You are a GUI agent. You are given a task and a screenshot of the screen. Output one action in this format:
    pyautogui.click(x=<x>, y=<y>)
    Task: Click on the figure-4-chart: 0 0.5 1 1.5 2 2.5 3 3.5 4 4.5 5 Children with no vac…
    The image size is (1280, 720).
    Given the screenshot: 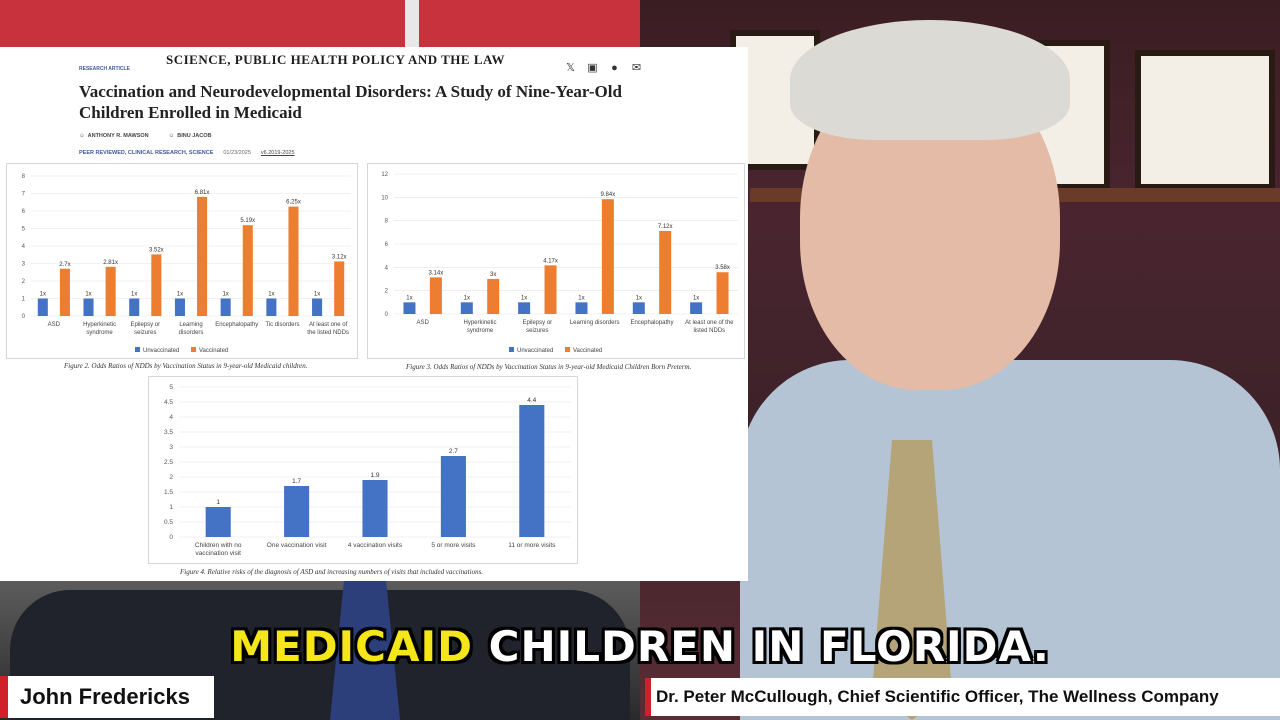 What is the action you would take?
    pyautogui.click(x=363, y=470)
    